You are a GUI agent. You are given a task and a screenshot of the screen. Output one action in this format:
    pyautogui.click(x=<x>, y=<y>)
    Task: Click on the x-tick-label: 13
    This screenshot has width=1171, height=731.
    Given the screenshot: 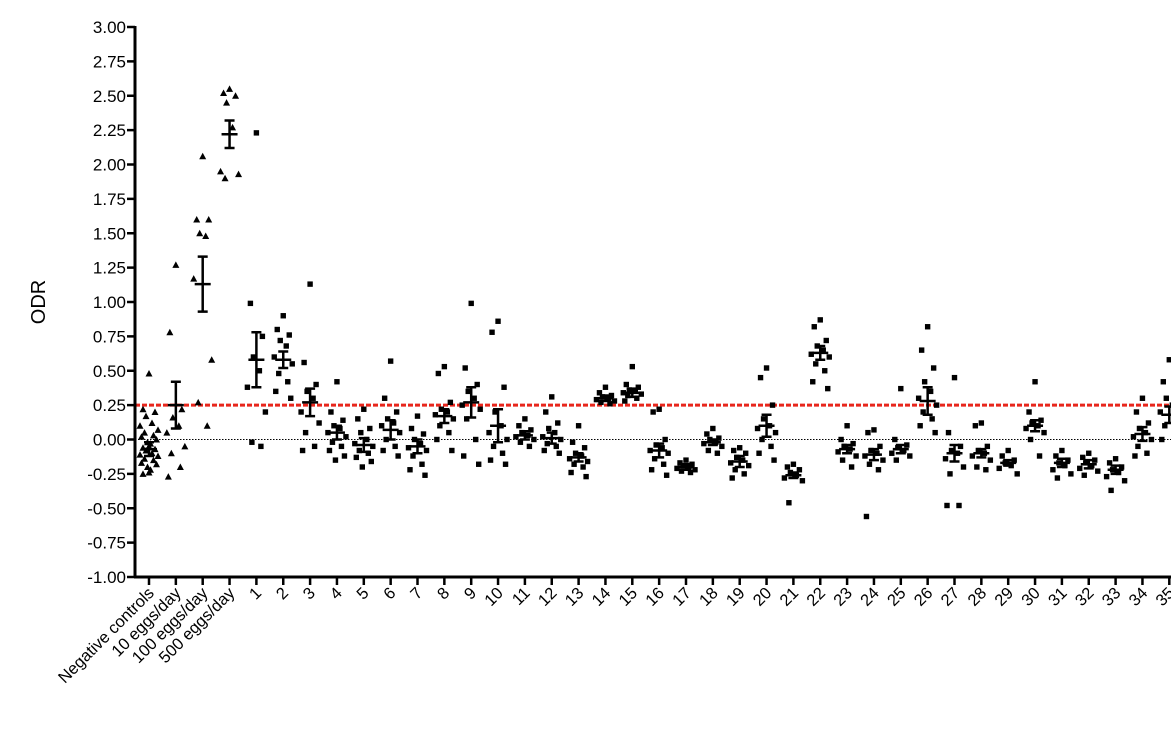 What is the action you would take?
    pyautogui.click(x=575, y=597)
    